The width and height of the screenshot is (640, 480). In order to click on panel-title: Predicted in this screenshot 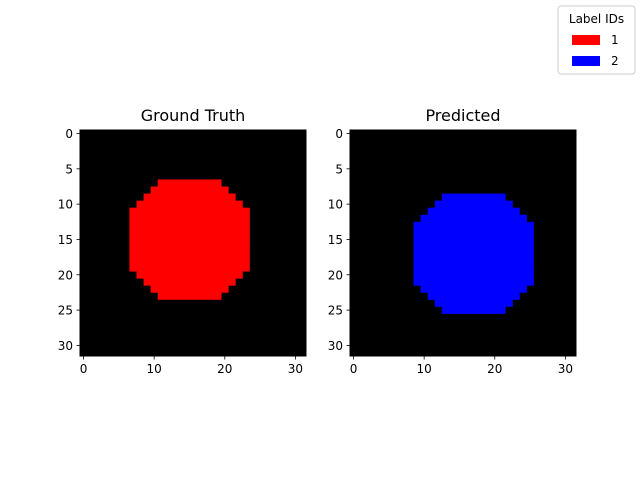, I will do `click(462, 115)`.